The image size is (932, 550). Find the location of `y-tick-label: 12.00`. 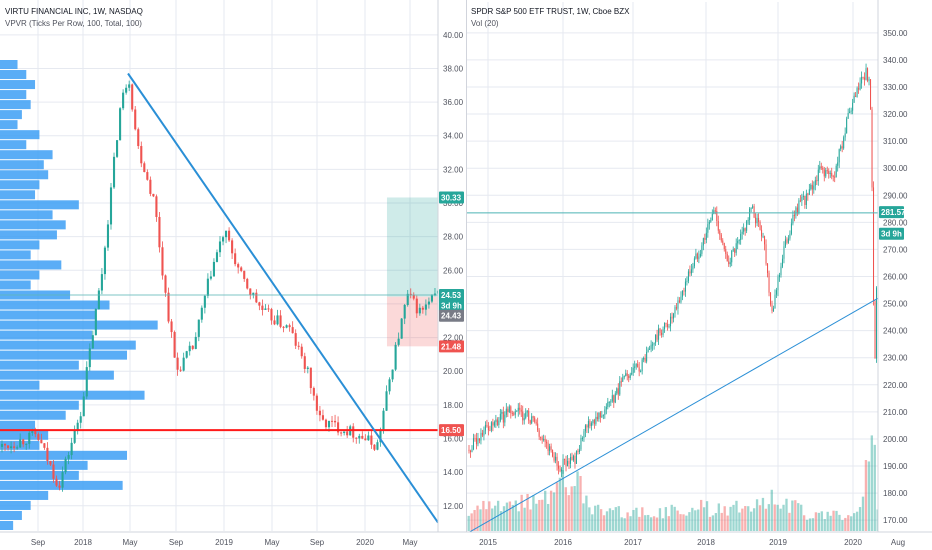

y-tick-label: 12.00 is located at coordinates (453, 506).